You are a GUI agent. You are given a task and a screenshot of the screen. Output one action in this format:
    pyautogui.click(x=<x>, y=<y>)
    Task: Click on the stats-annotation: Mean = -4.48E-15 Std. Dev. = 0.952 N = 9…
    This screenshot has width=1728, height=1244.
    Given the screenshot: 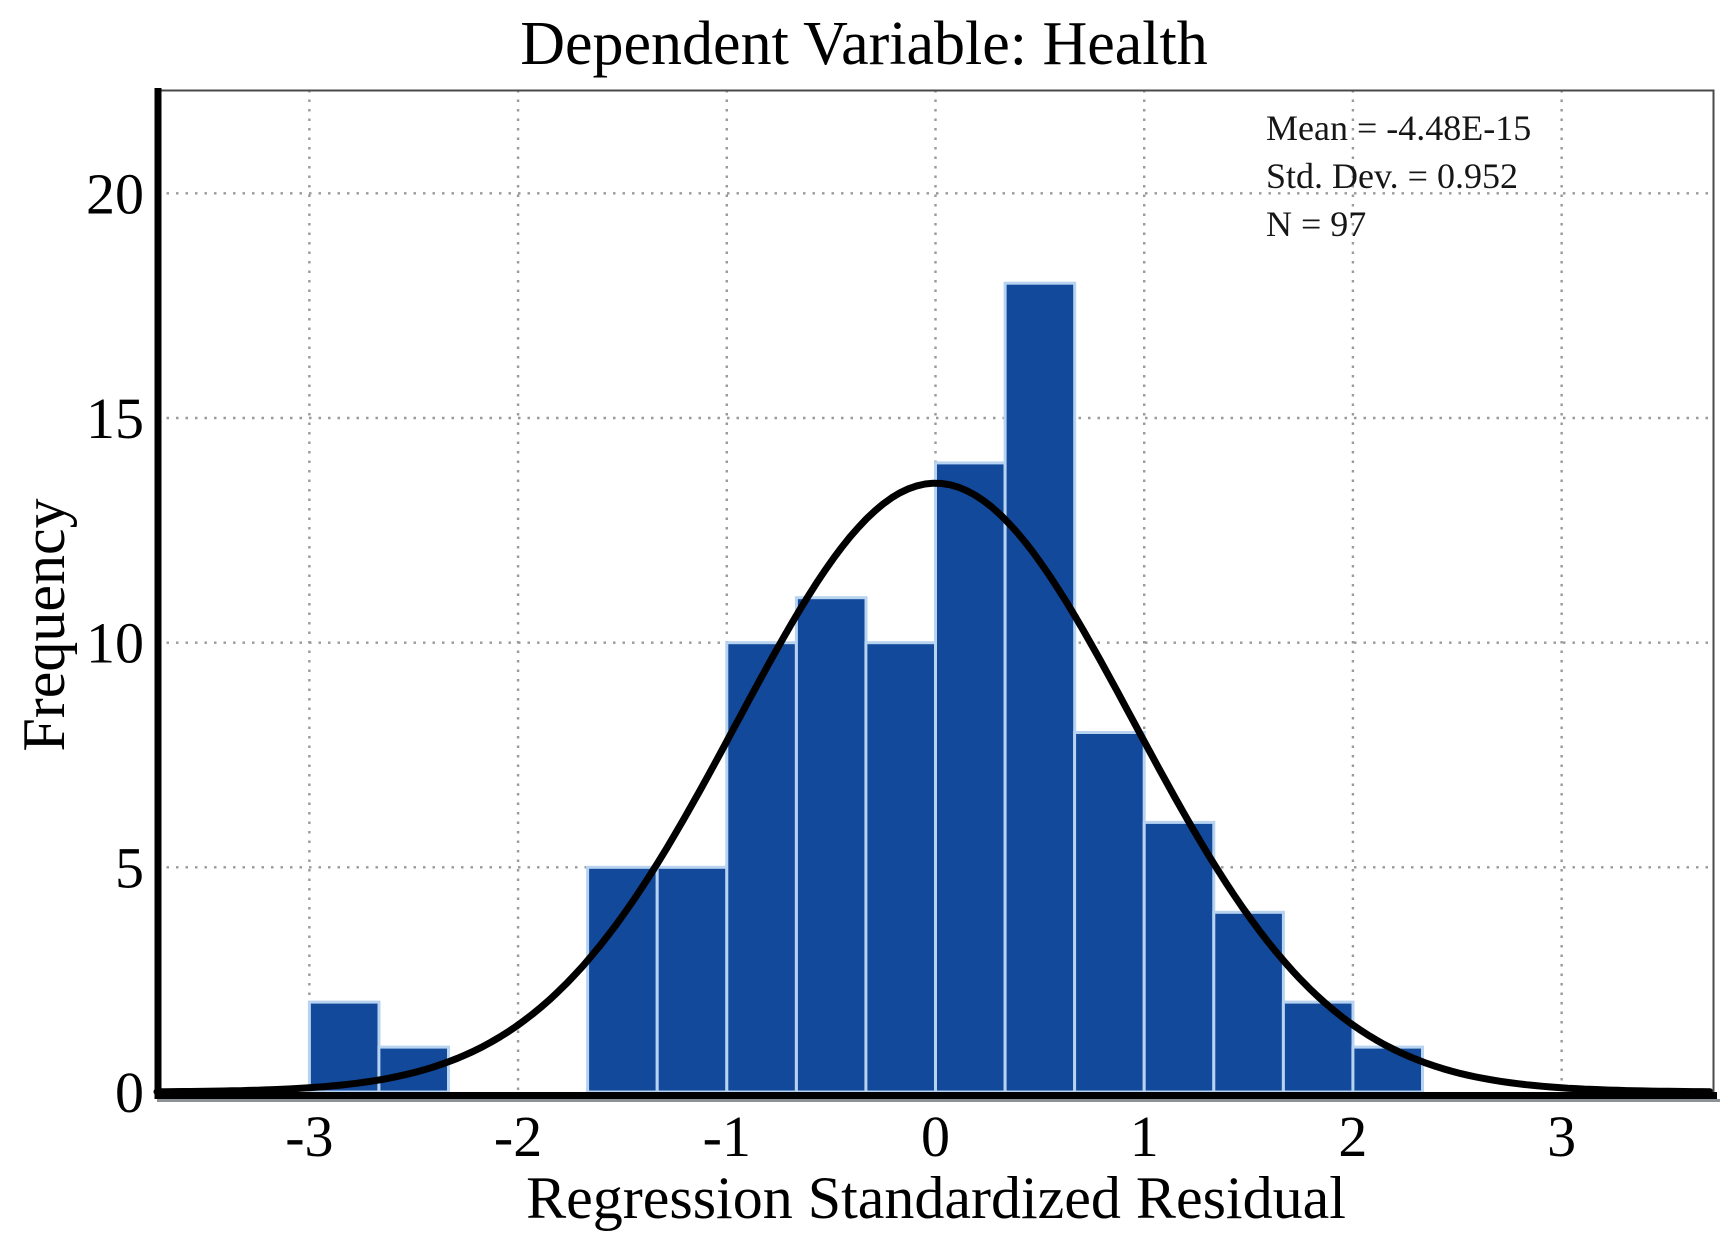 What is the action you would take?
    pyautogui.click(x=1398, y=176)
    